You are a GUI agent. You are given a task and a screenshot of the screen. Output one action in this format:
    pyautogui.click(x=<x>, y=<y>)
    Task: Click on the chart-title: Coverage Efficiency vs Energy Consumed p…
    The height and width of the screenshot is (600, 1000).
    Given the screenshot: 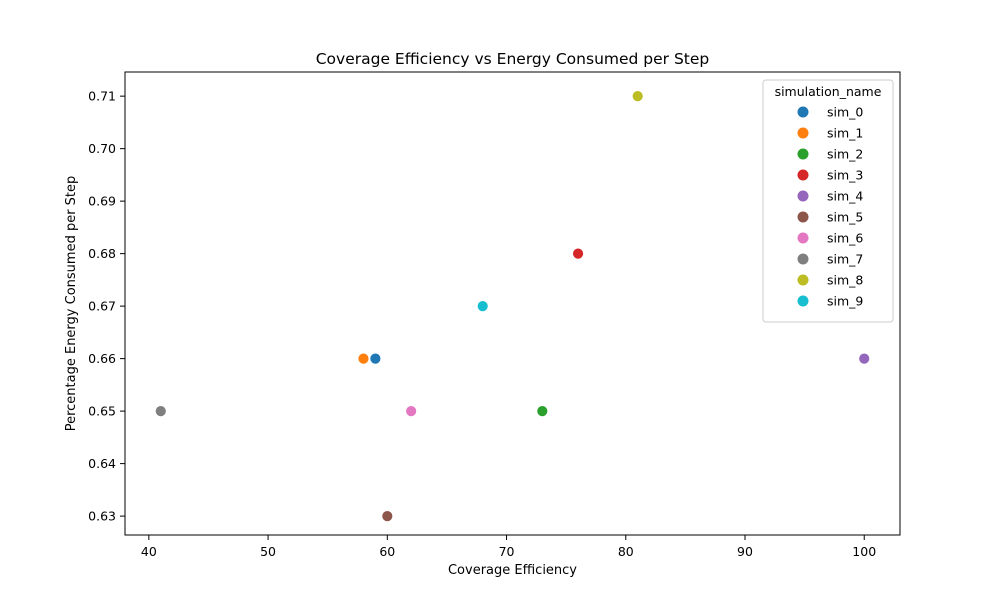 What is the action you would take?
    pyautogui.click(x=513, y=59)
    